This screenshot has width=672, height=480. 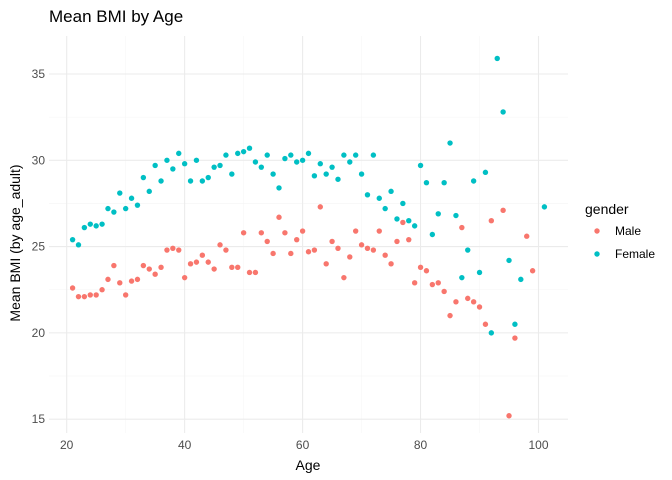 What do you see at coordinates (421, 445) in the screenshot?
I see `x-tick-label: 80` at bounding box center [421, 445].